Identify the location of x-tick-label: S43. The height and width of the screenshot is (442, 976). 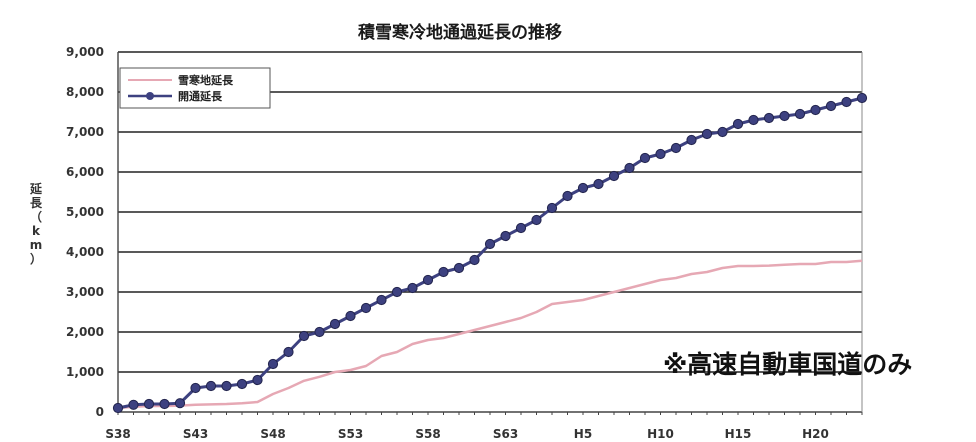
(195, 434).